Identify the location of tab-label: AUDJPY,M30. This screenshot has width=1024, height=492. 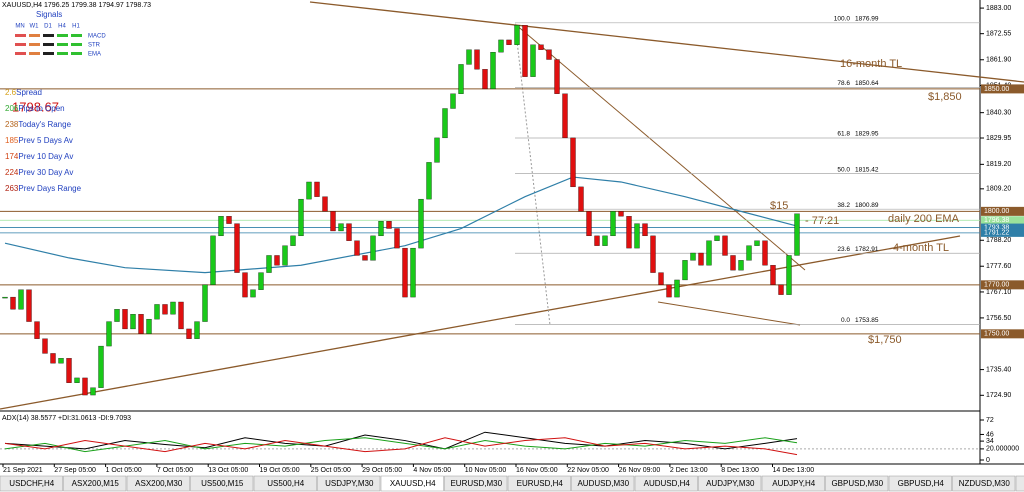
(730, 483).